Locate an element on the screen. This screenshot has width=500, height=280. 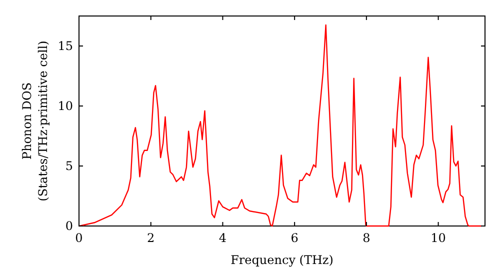
x-tick-label: 8 is located at coordinates (366, 238).